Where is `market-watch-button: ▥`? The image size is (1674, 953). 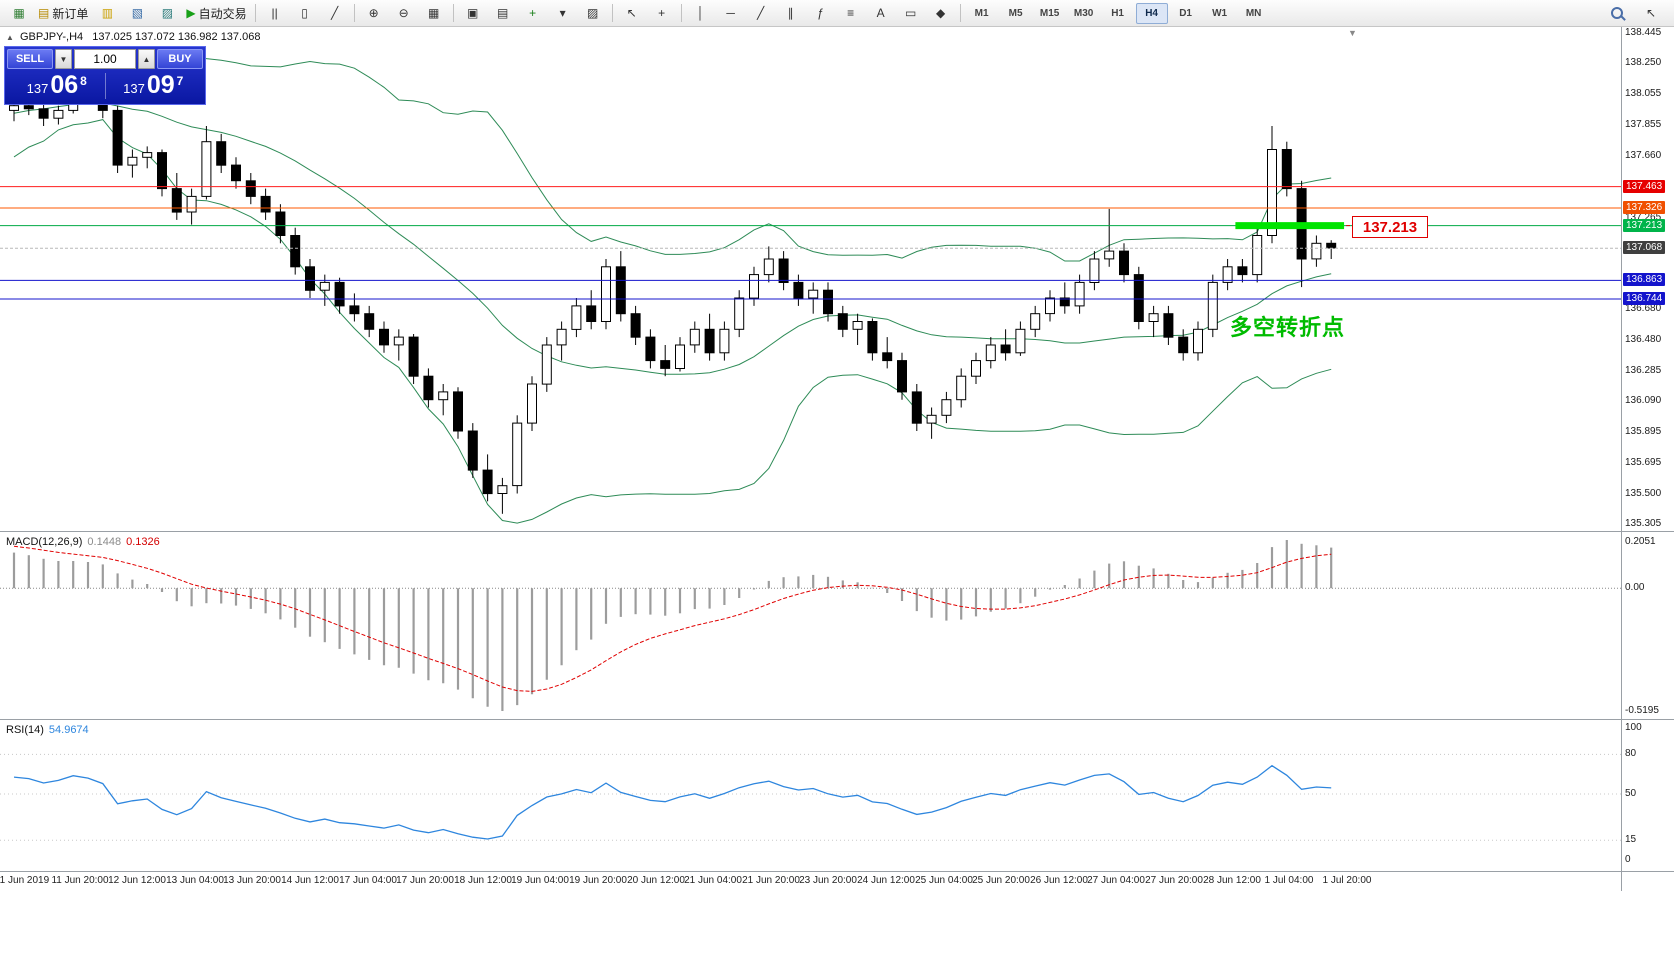
market-watch-button: ▥ is located at coordinates (107, 13).